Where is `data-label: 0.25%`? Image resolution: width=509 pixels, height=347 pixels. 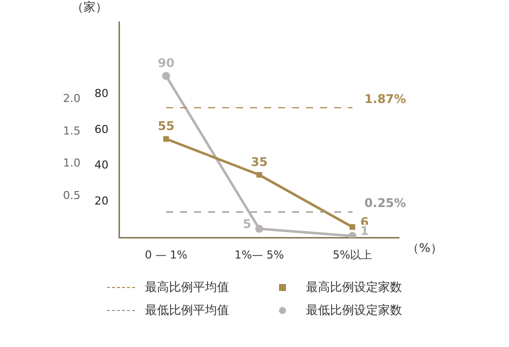 data-label: 0.25% is located at coordinates (385, 203).